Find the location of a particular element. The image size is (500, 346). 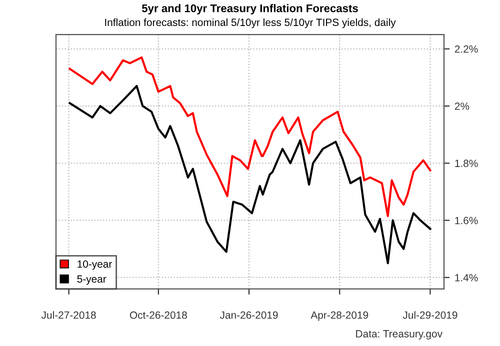

y-tick-label: 2.2% is located at coordinates (466, 49).